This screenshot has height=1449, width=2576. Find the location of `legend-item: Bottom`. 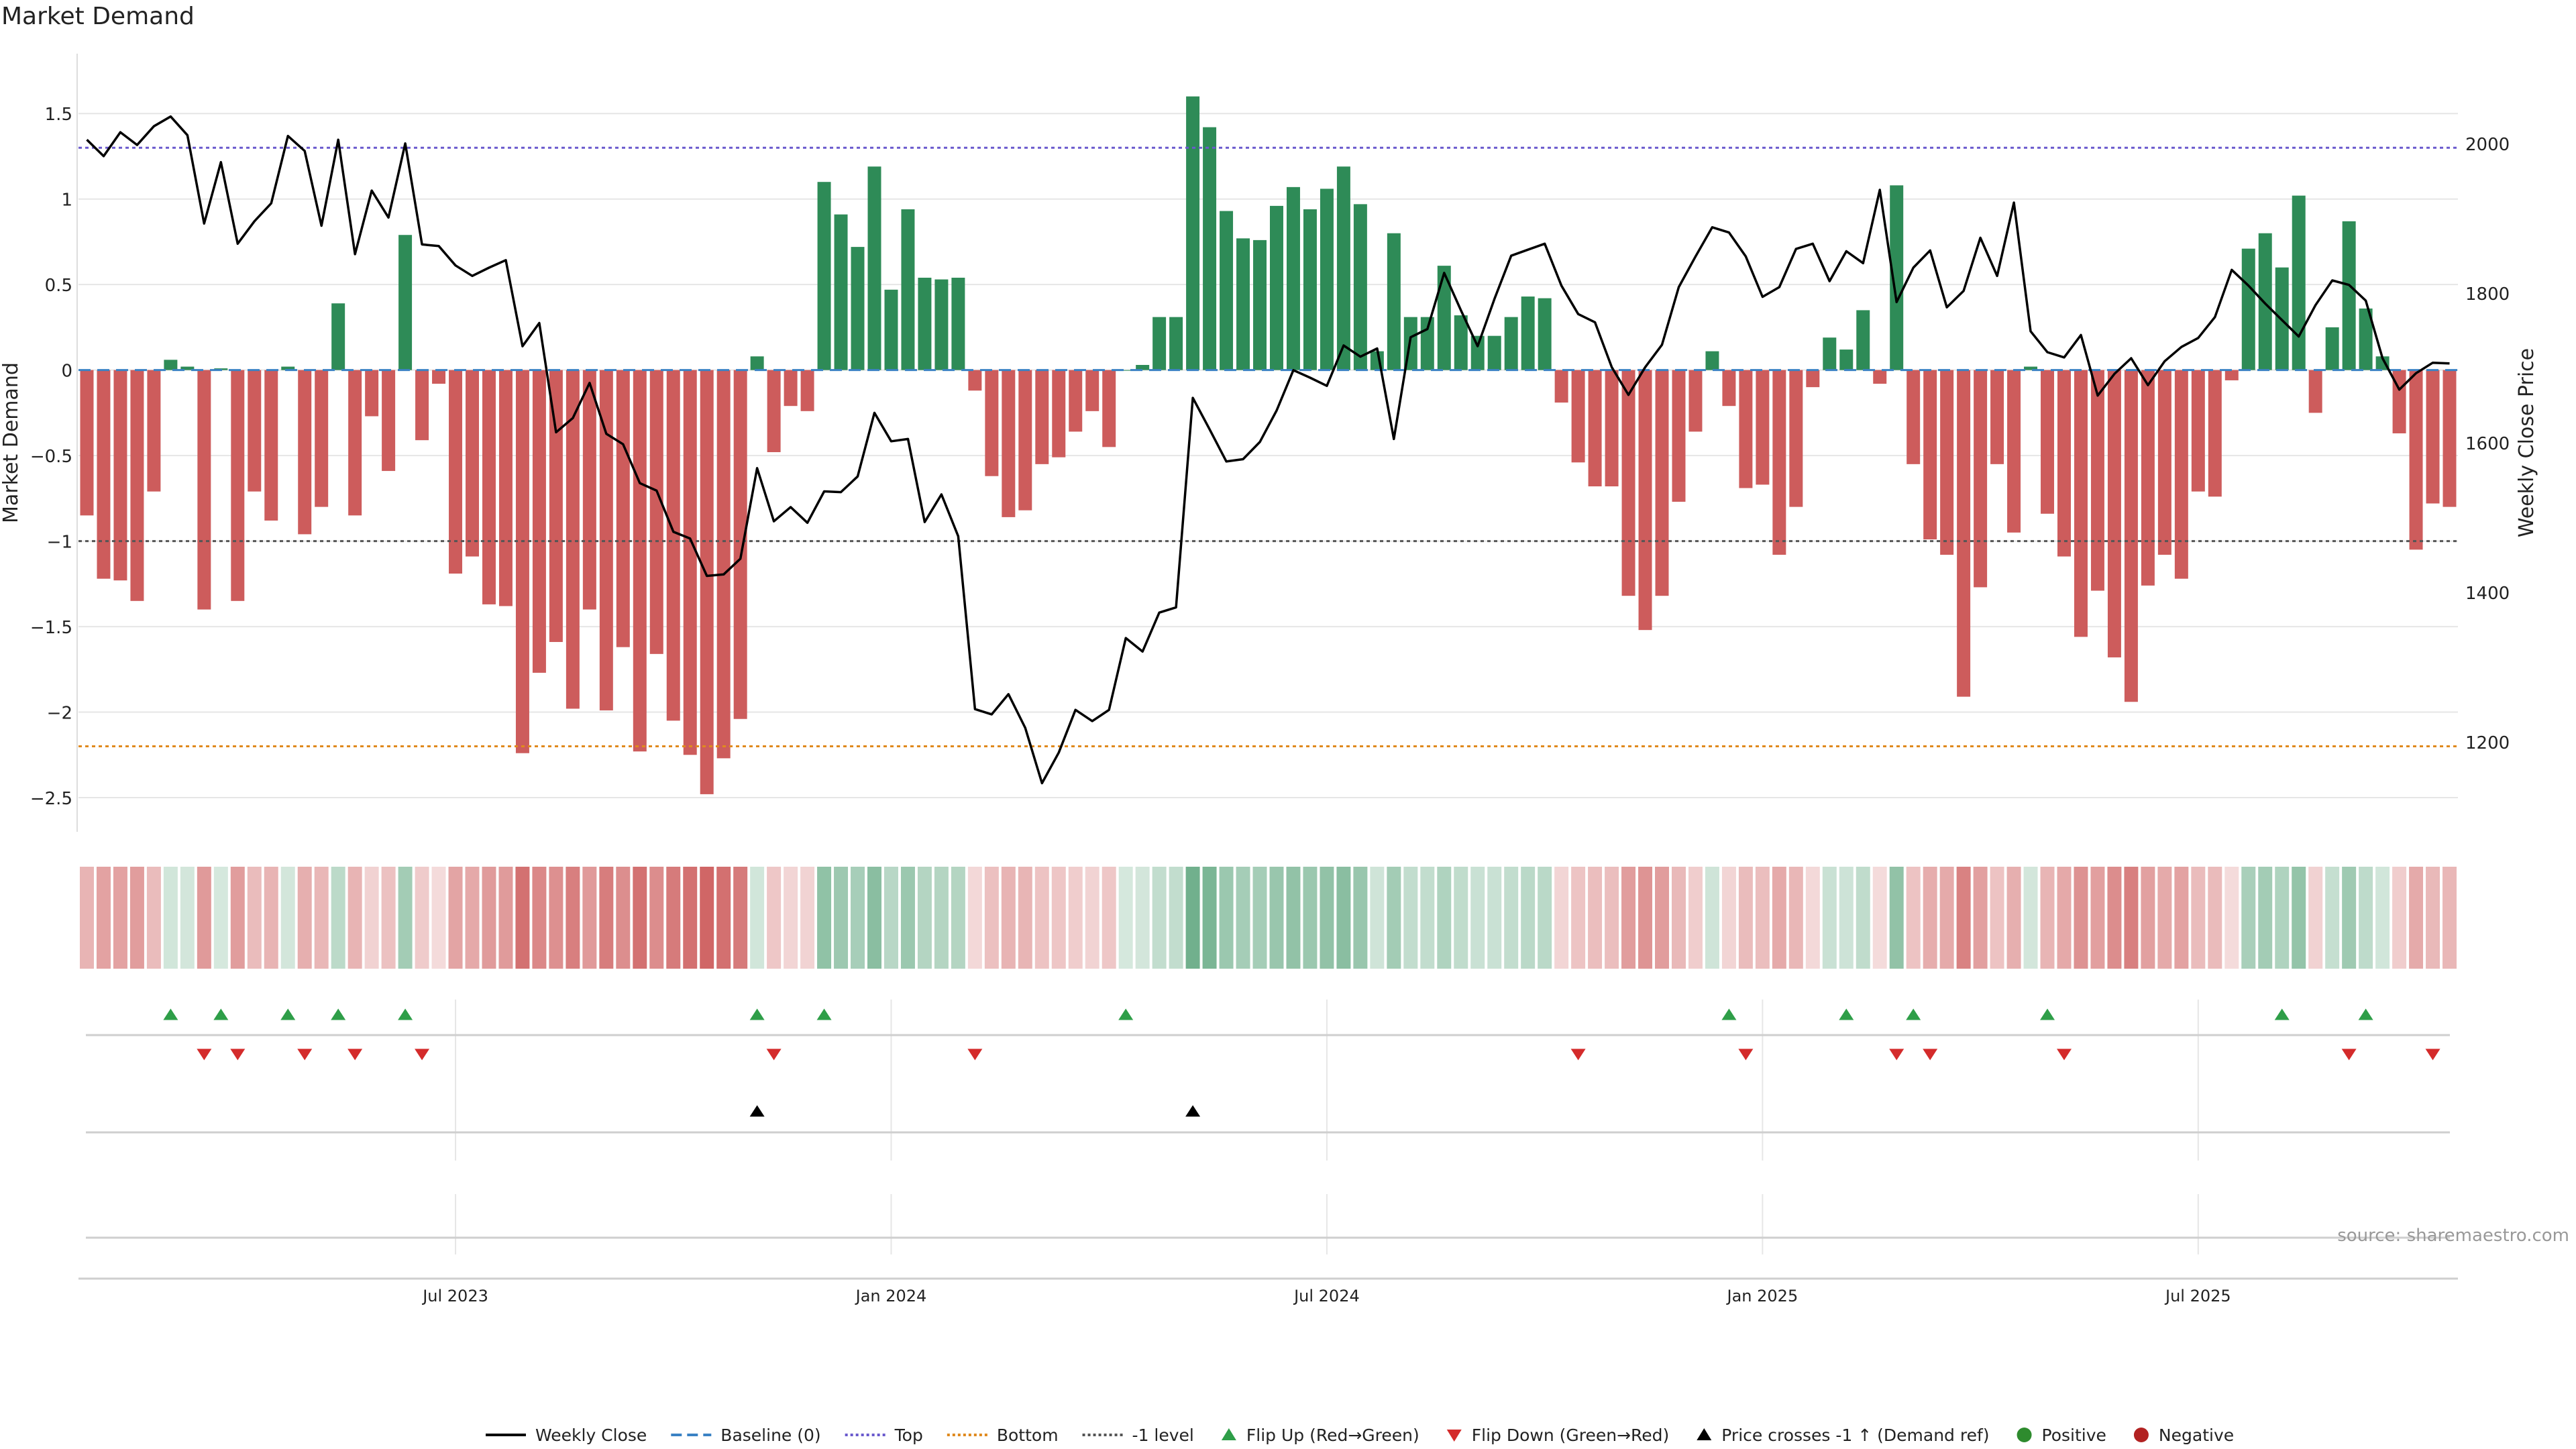

legend-item: Bottom is located at coordinates (1003, 1435).